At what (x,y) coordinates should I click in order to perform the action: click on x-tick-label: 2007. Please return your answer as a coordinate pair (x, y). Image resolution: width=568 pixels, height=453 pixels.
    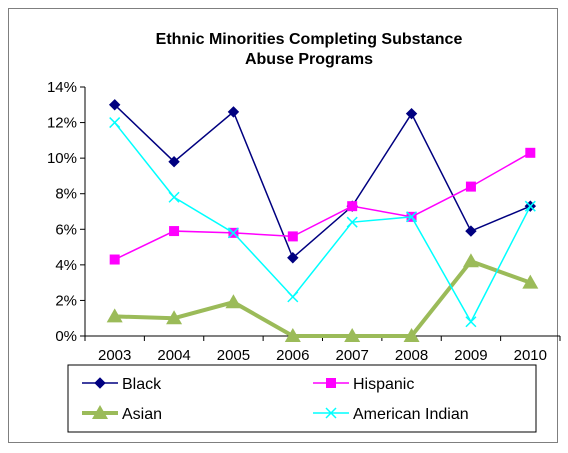
    Looking at the image, I should click on (352, 355).